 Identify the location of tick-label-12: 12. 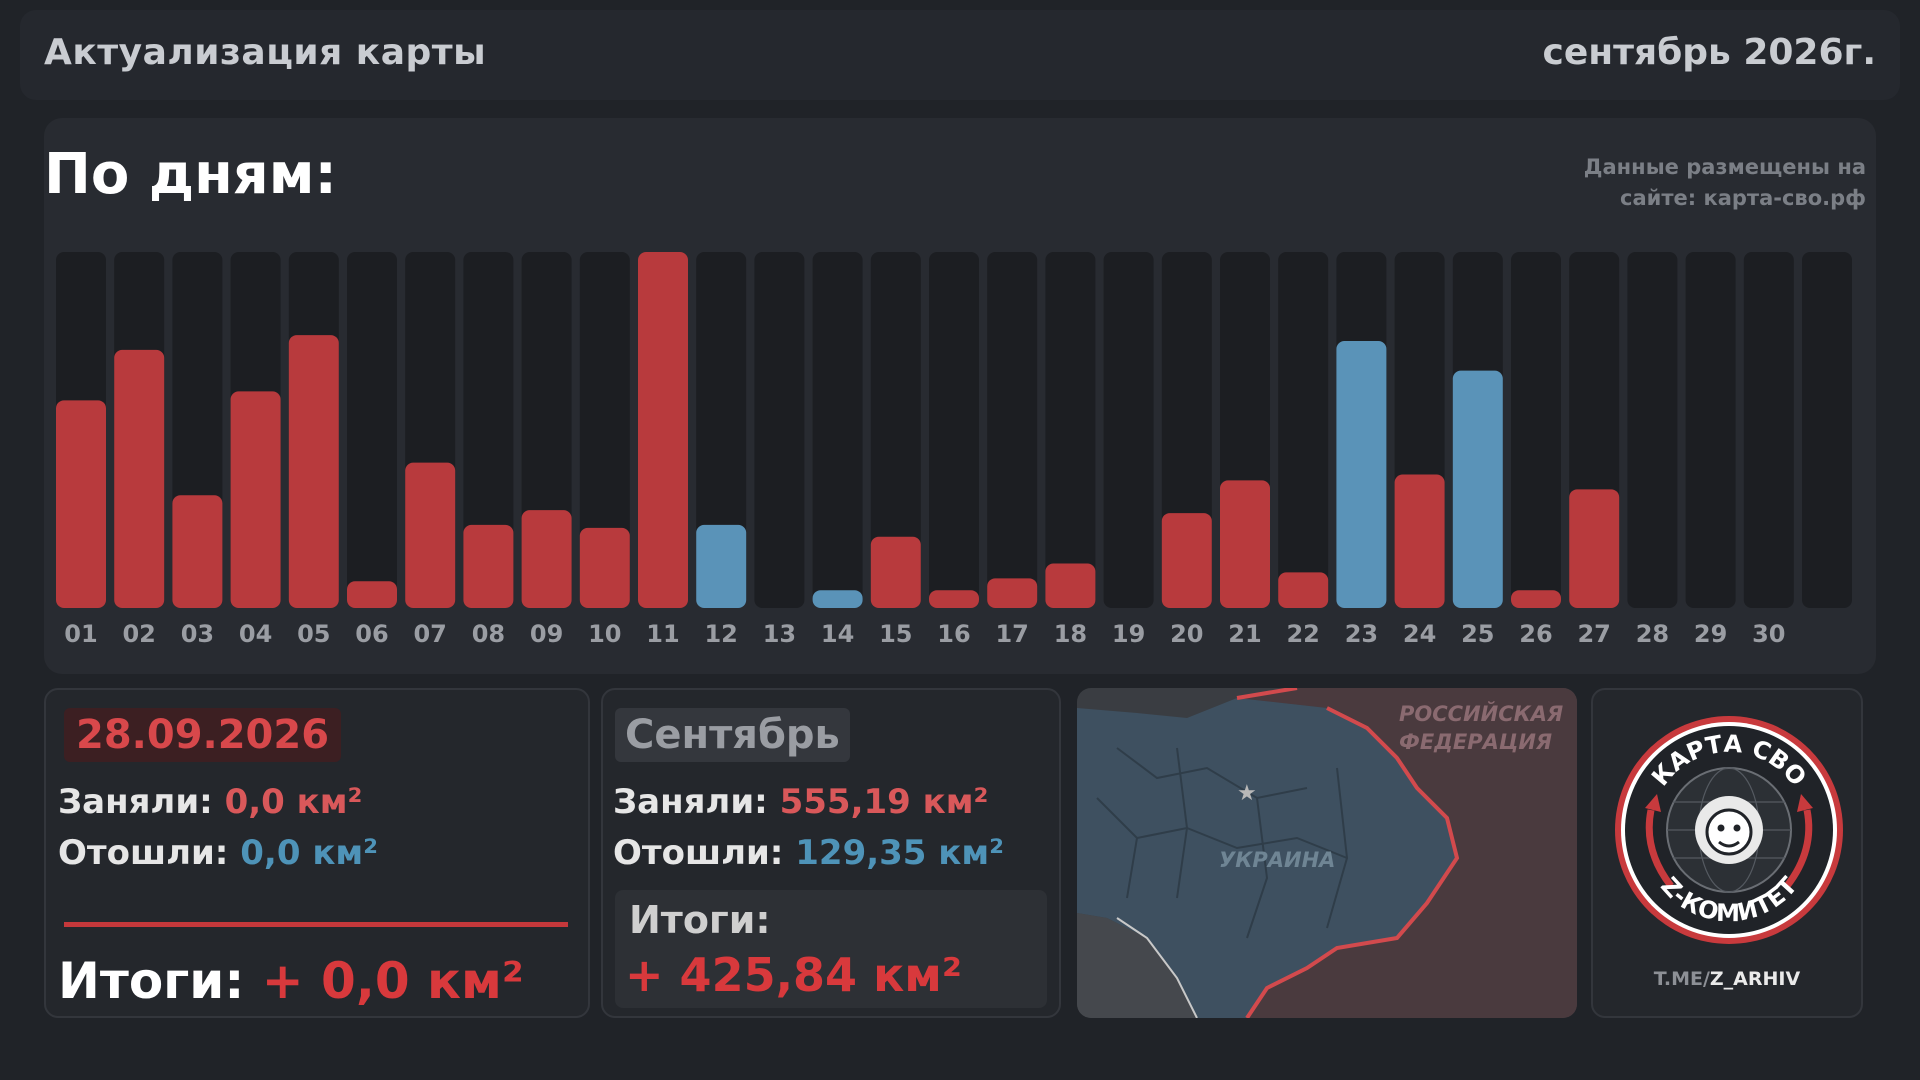
(720, 634).